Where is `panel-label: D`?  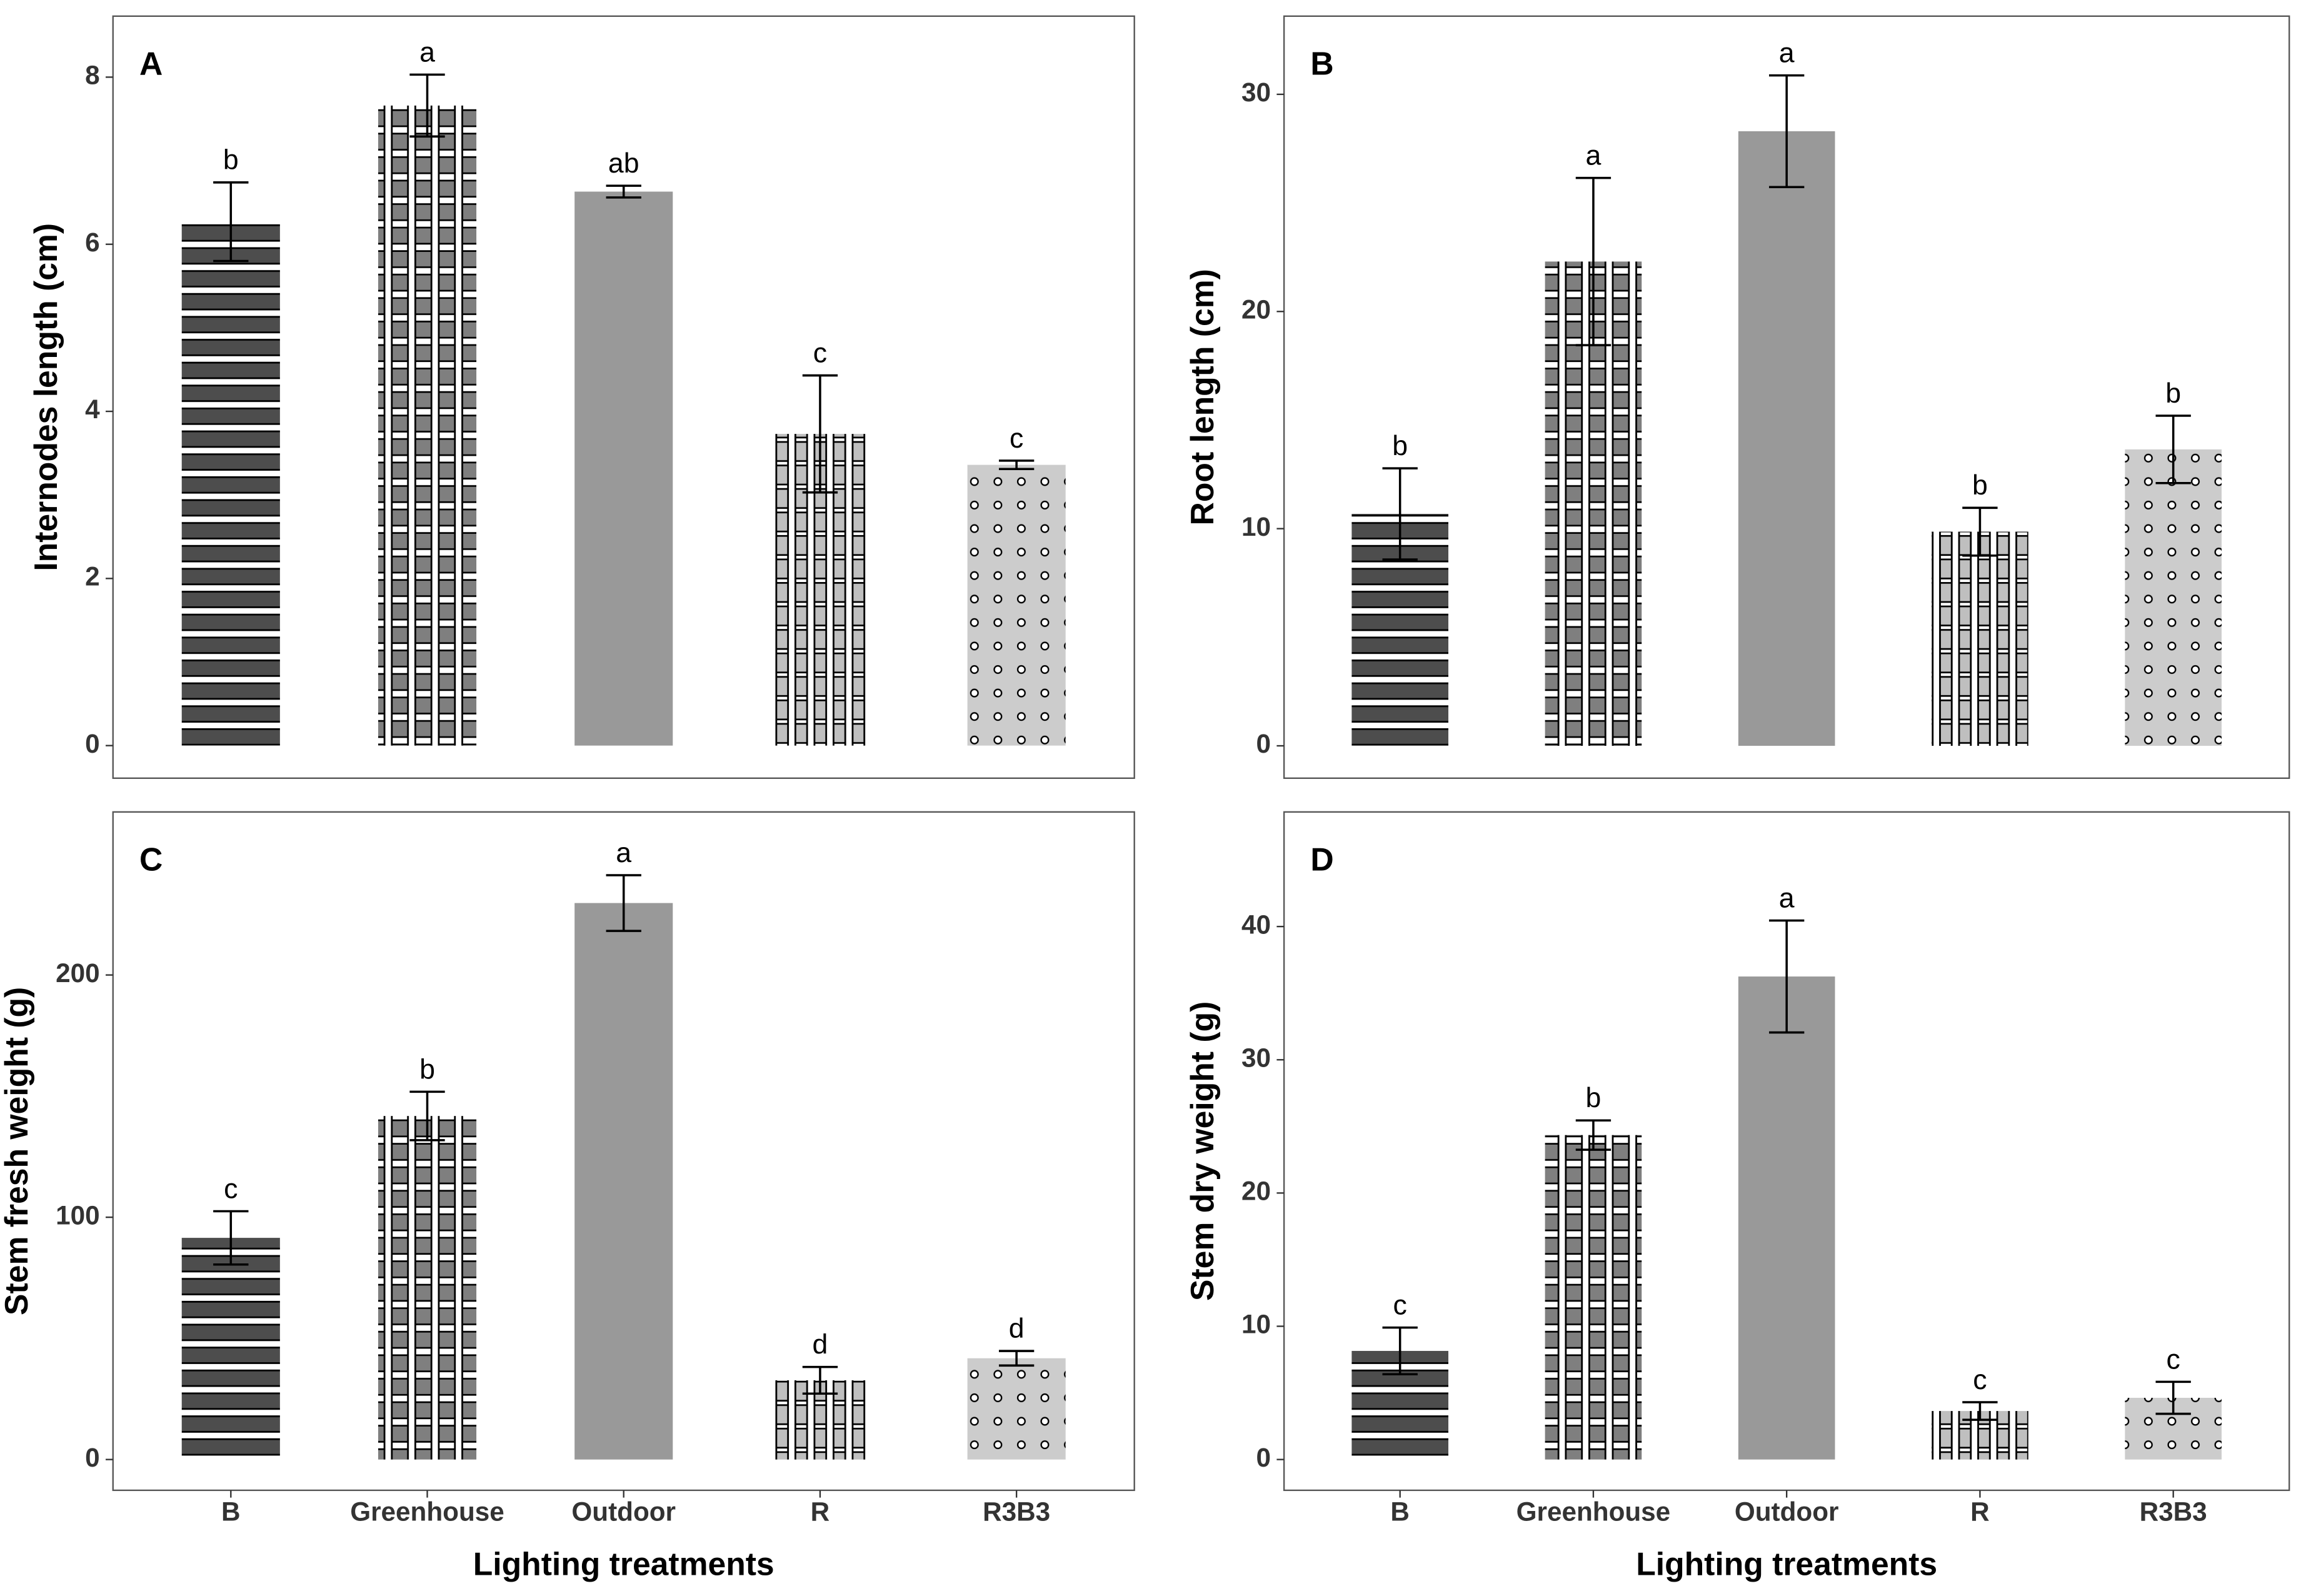 panel-label: D is located at coordinates (1322, 859).